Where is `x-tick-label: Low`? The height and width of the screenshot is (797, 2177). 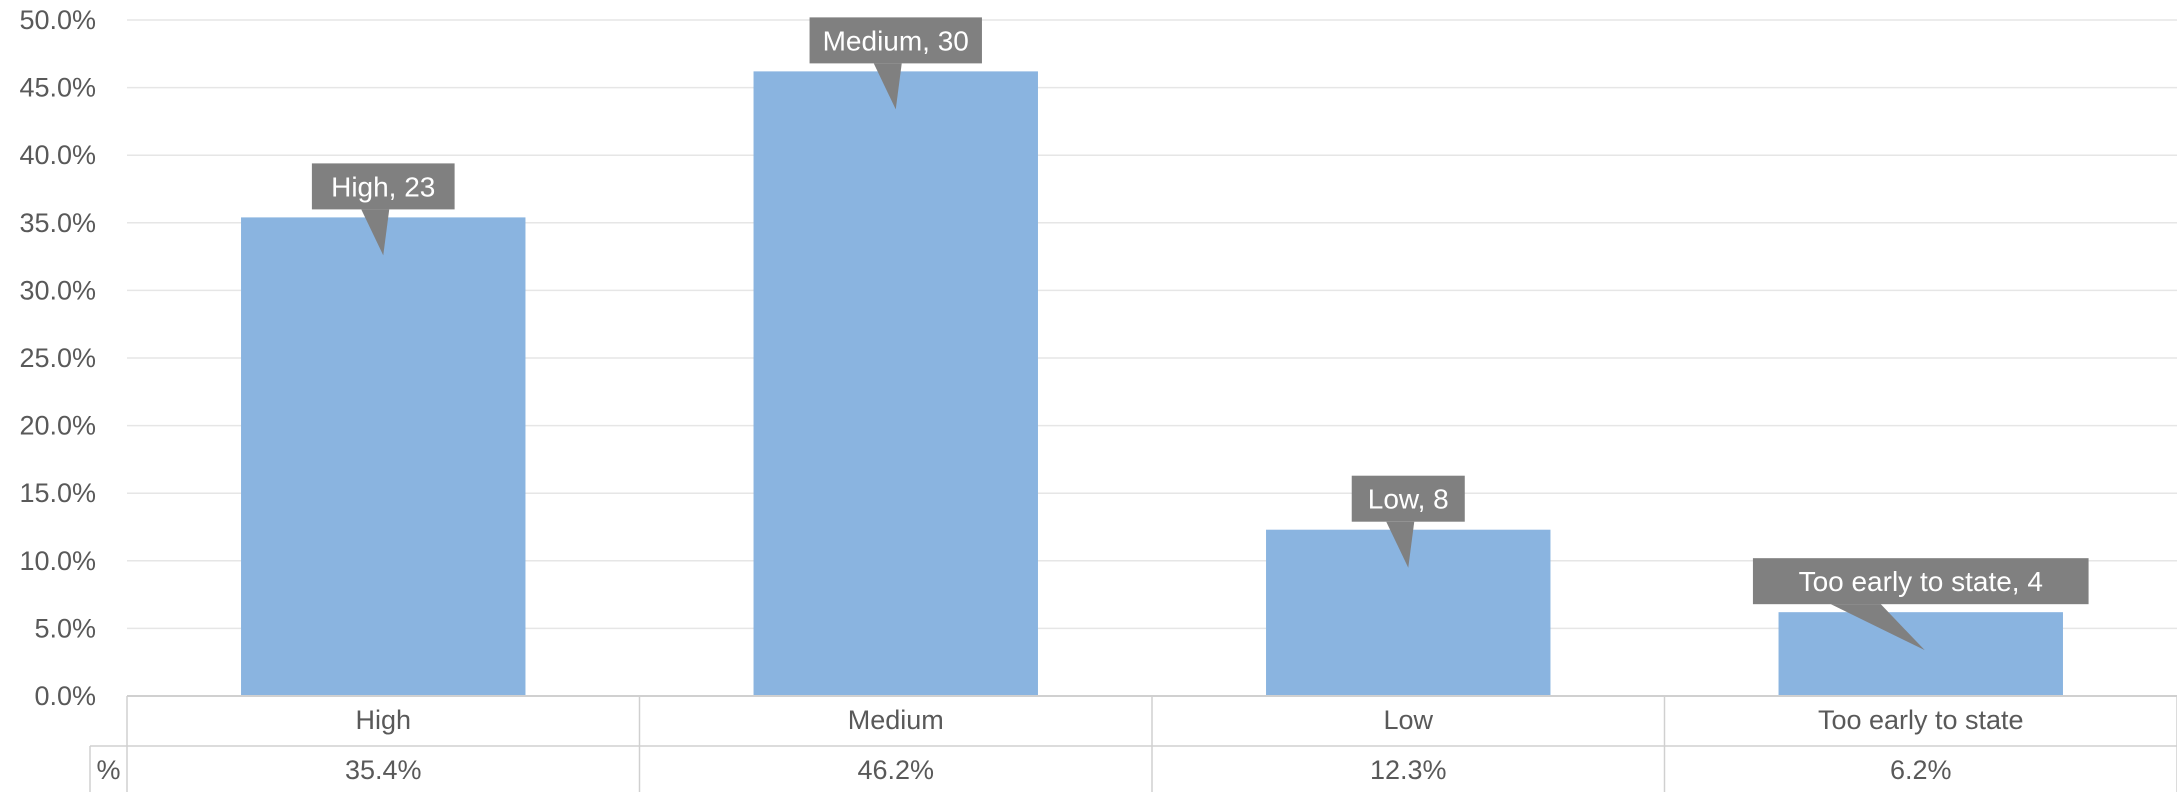
x-tick-label: Low is located at coordinates (1408, 720).